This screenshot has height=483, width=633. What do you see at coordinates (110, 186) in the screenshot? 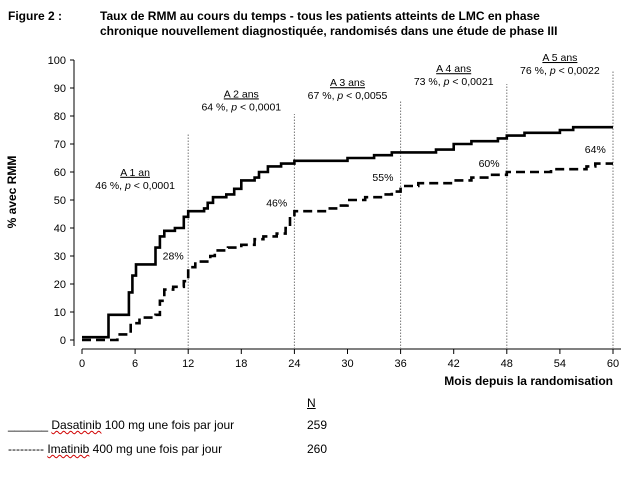
I see `annotation-text-part: 46 %,` at bounding box center [110, 186].